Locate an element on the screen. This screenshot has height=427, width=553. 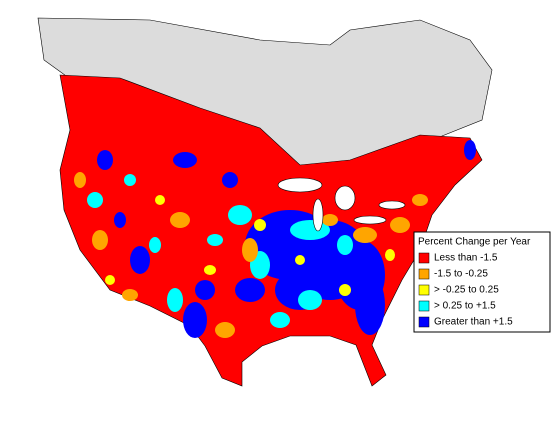
legend-box is located at coordinates (482, 282).